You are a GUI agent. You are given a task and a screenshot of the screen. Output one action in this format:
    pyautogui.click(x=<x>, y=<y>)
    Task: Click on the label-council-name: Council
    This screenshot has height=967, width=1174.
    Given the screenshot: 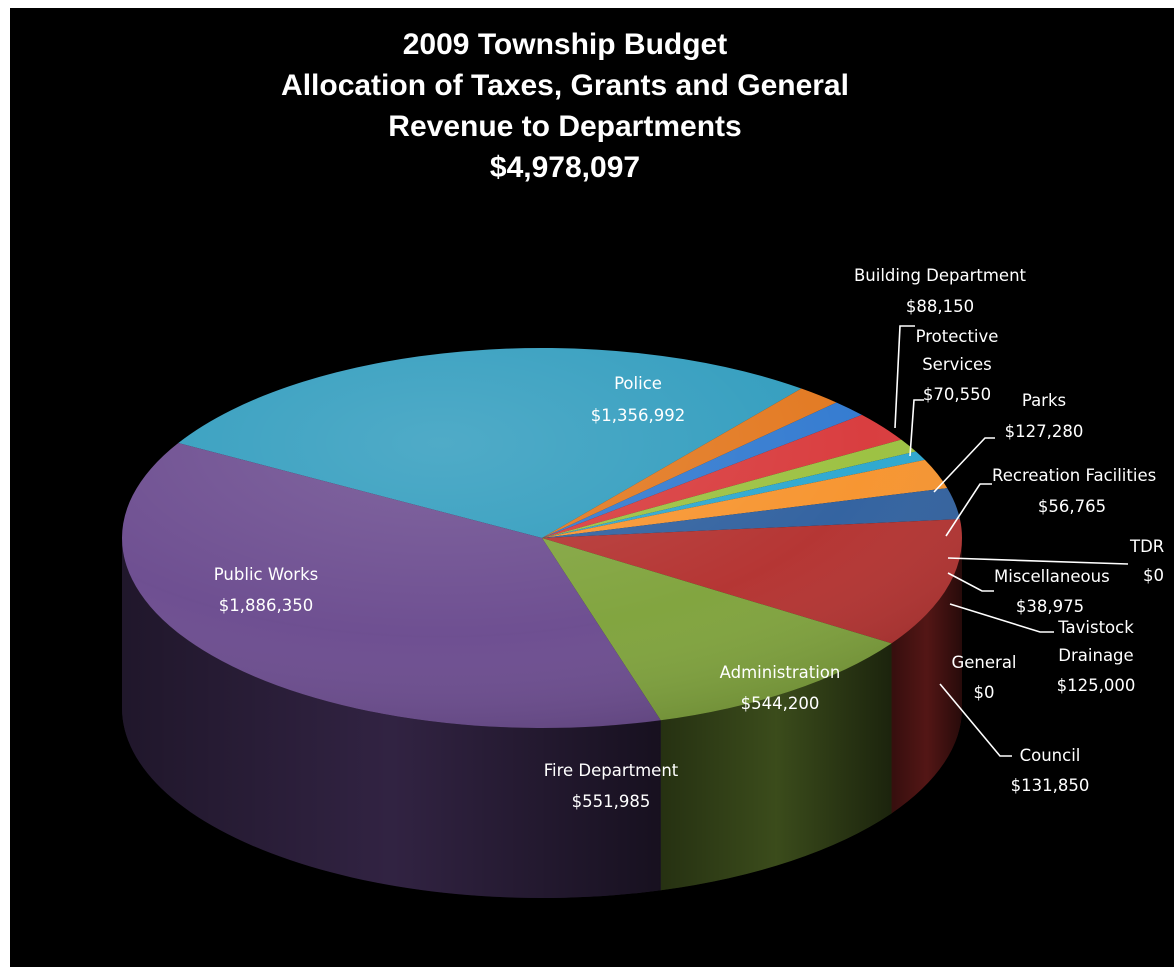 What is the action you would take?
    pyautogui.click(x=1050, y=755)
    